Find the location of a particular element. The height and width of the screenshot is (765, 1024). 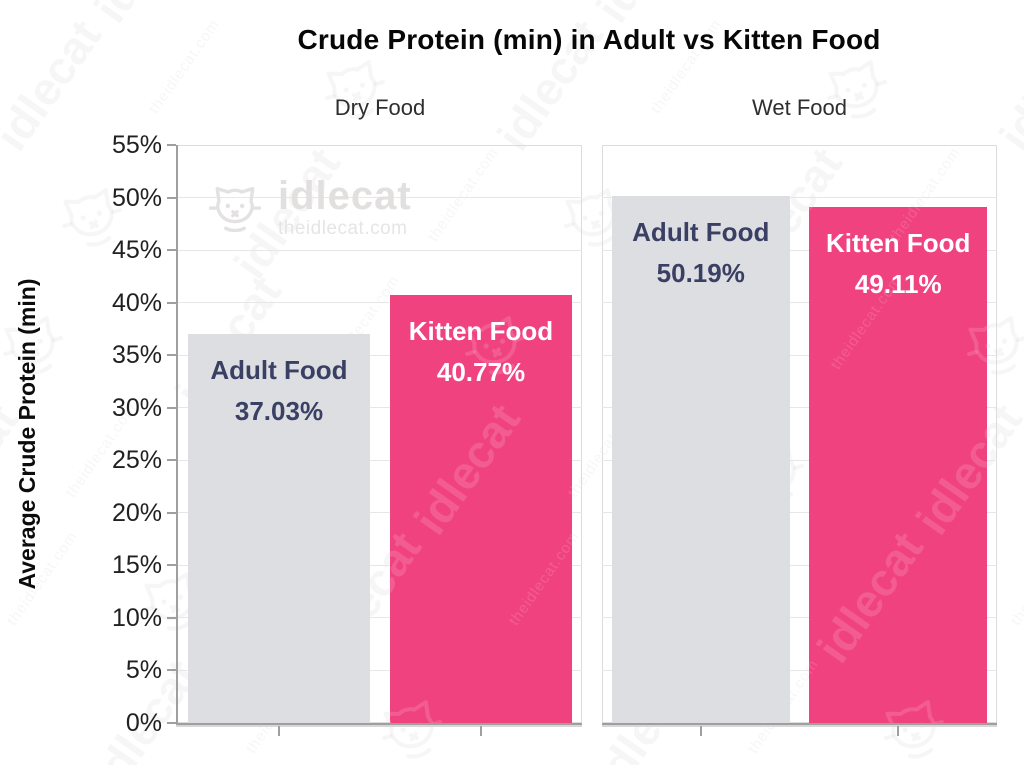

bar-wet-food-adult-food: Adult Food 50.19% is located at coordinates (700, 459).